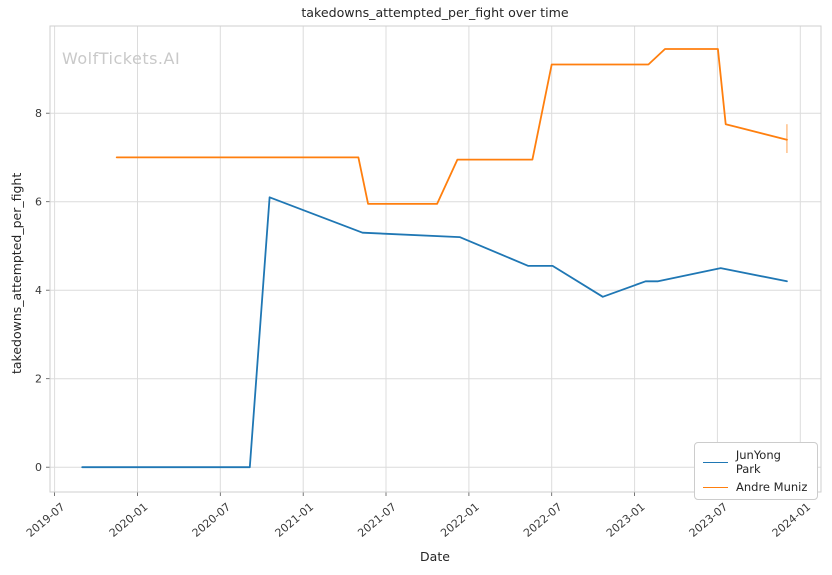 This screenshot has height=575, width=832. I want to click on legend-item: Andre Muniz, so click(756, 487).